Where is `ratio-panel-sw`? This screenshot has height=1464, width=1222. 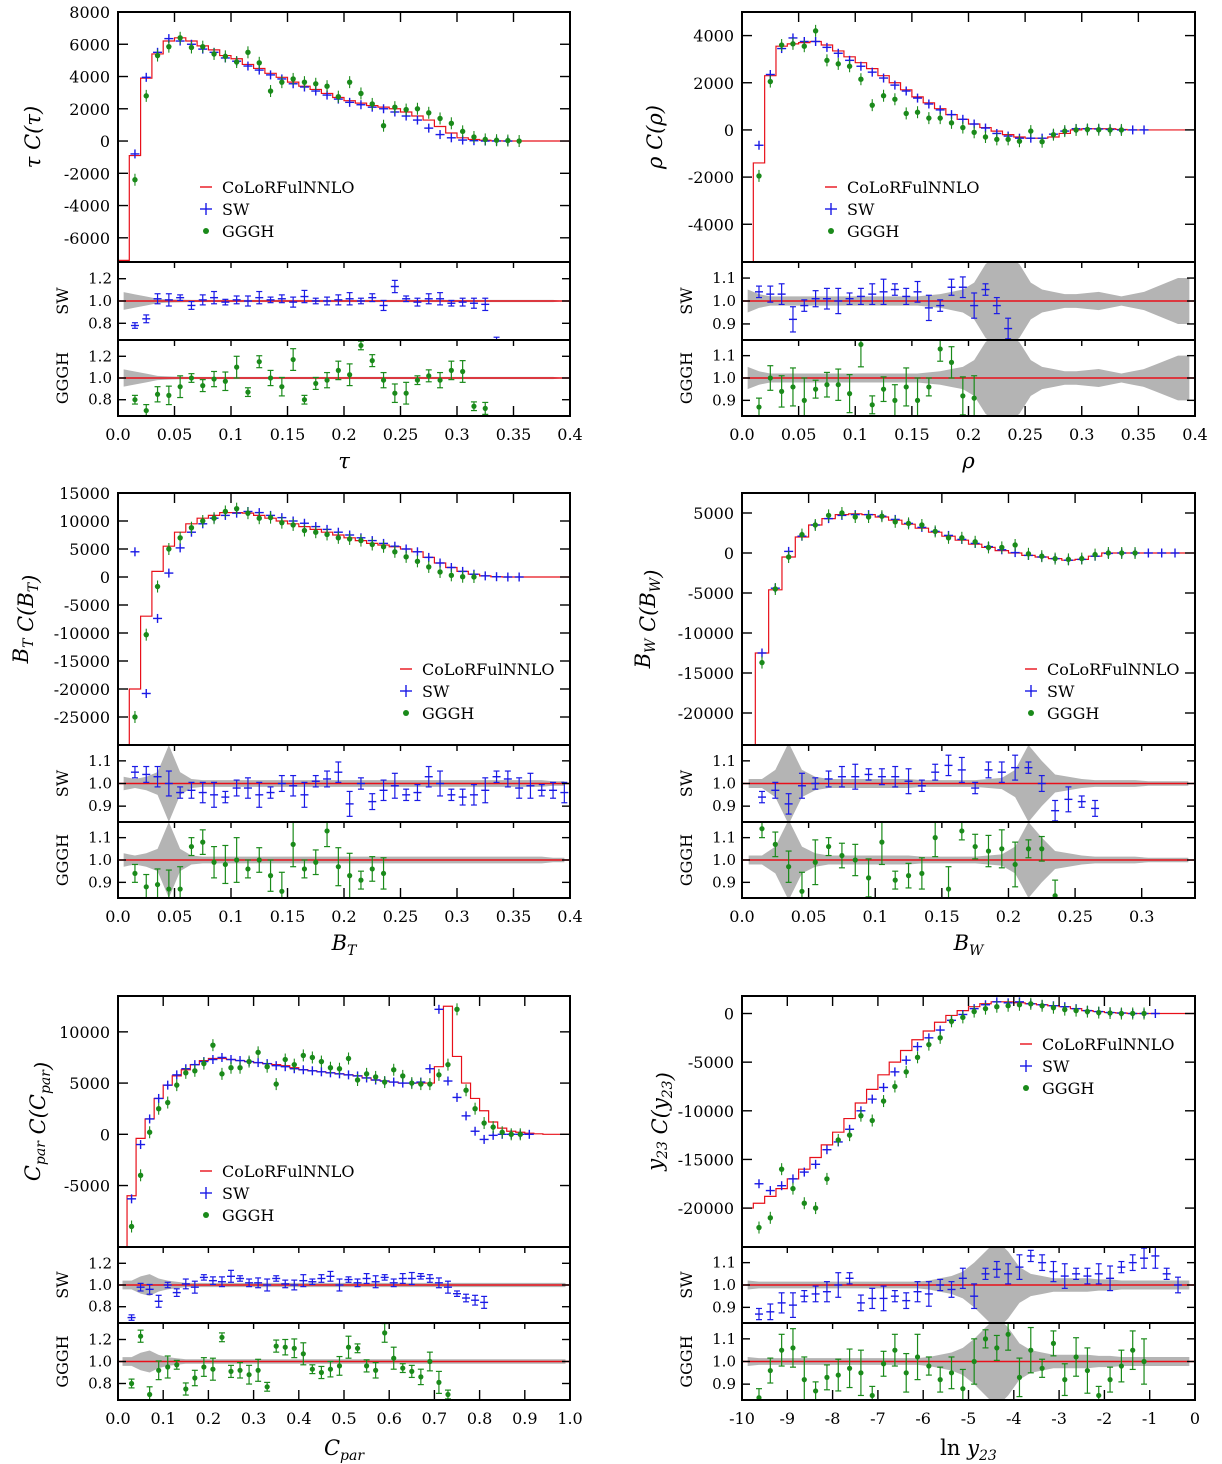 ratio-panel-sw is located at coordinates (968, 783).